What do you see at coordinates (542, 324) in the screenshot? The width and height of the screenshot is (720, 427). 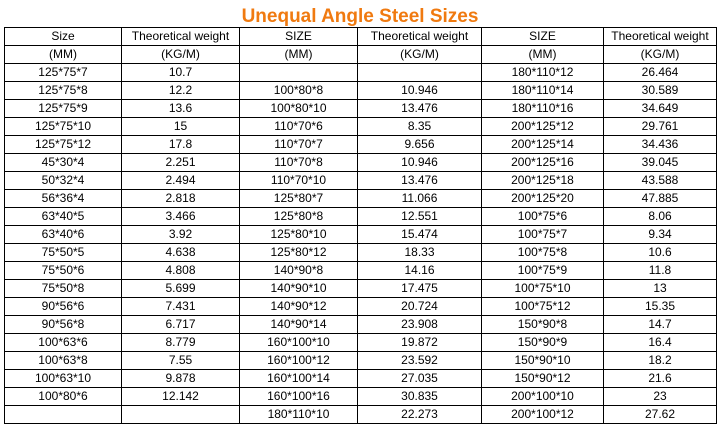 I see `table-cell: 150*90*8` at bounding box center [542, 324].